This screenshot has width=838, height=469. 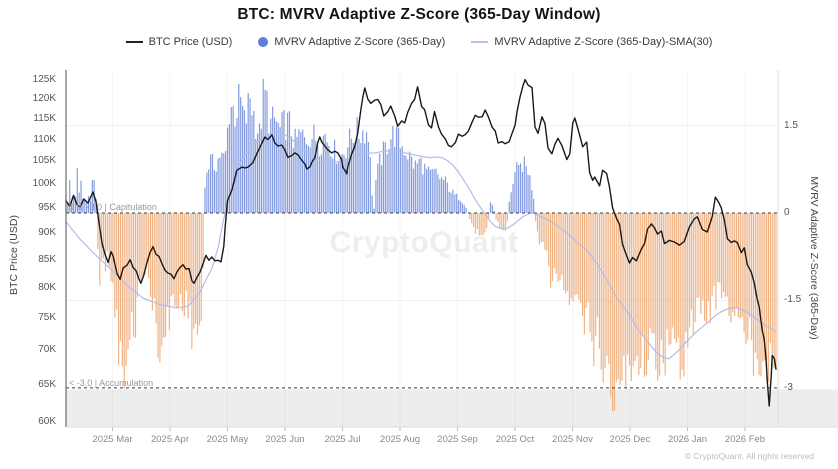 What do you see at coordinates (178, 42) in the screenshot?
I see `legend-item-btc-price: BTC Price (USD)` at bounding box center [178, 42].